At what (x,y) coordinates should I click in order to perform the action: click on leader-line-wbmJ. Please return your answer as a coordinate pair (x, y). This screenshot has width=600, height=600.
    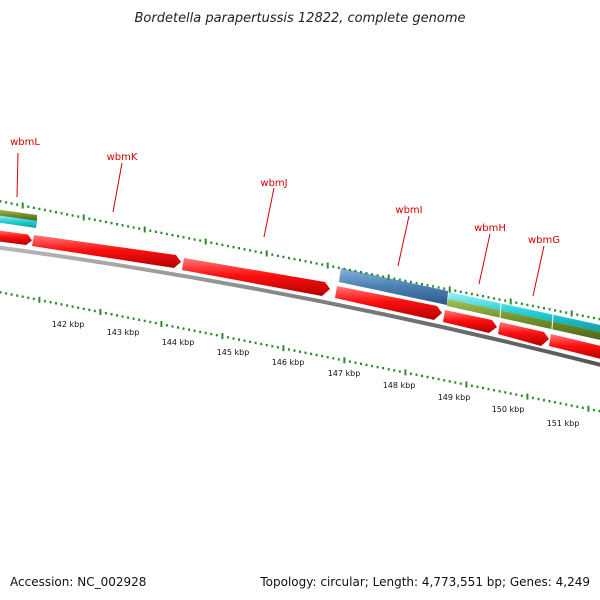
    Looking at the image, I should click on (269, 212).